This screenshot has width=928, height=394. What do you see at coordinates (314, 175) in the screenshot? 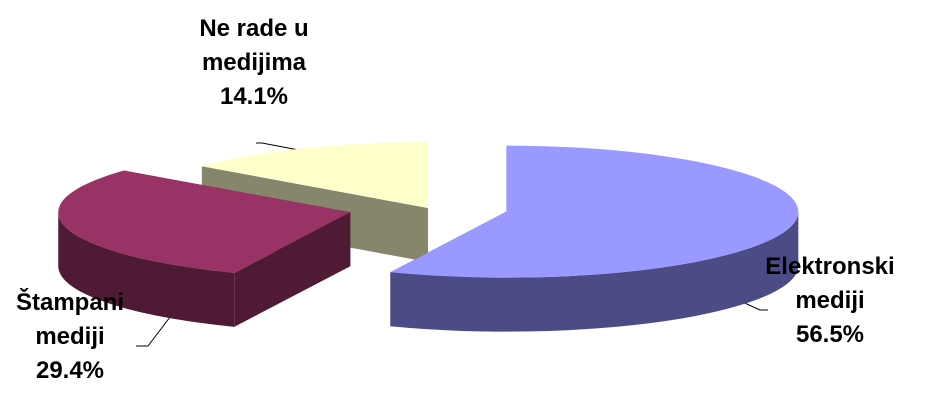
I see `slice-ne-rade-u-medijima-top` at bounding box center [314, 175].